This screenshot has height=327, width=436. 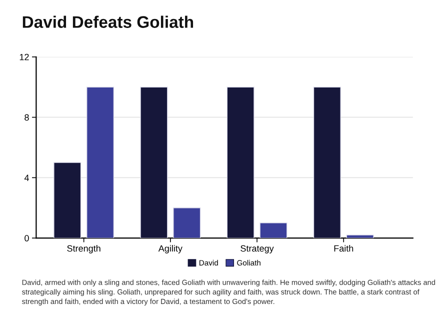 I want to click on x-tick-label: Strategy, so click(x=257, y=249).